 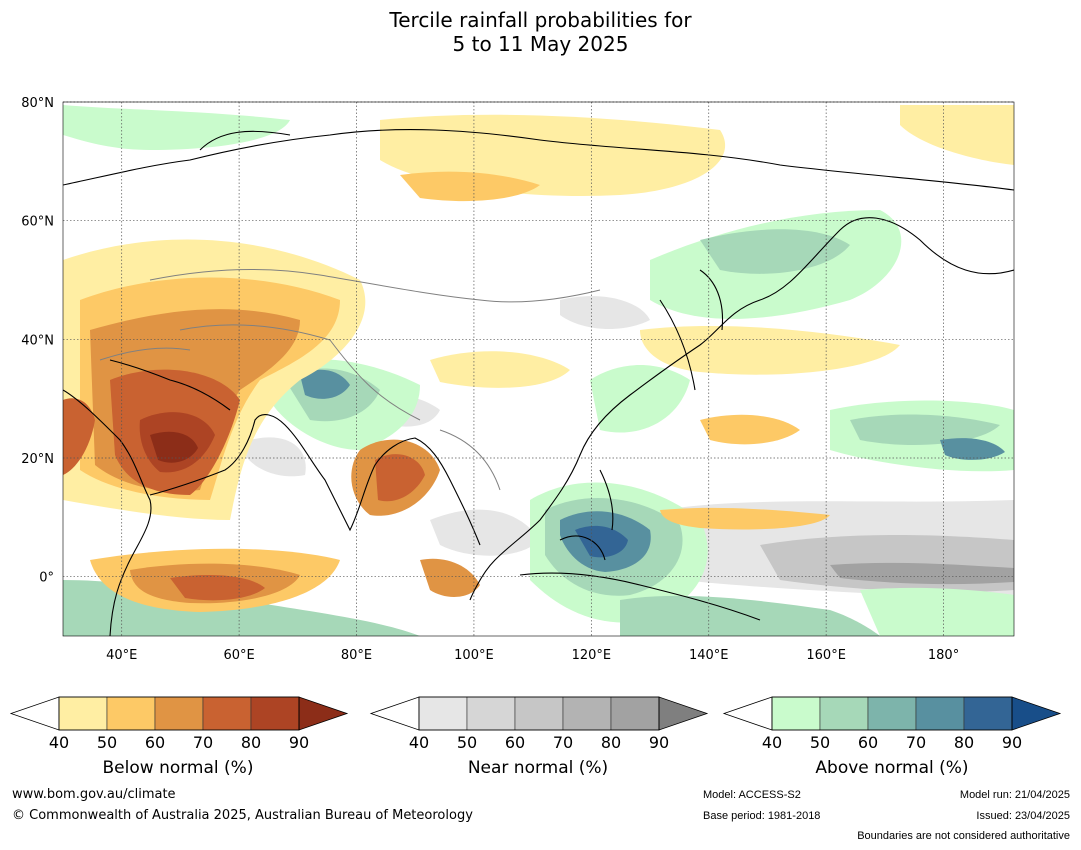 I want to click on above-normal-colorbar-title: Above normal (%), so click(x=892, y=768).